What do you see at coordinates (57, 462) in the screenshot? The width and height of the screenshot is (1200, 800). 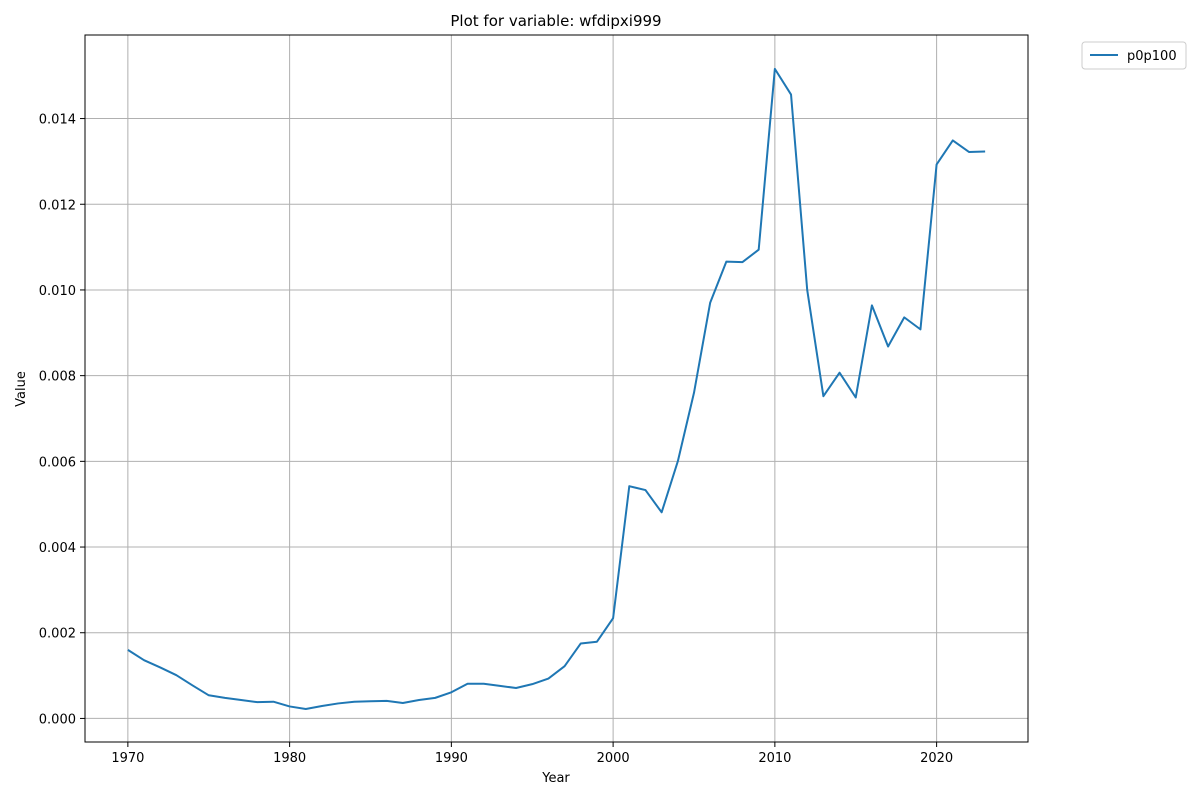 I see `y-tick-label: 0.006` at bounding box center [57, 462].